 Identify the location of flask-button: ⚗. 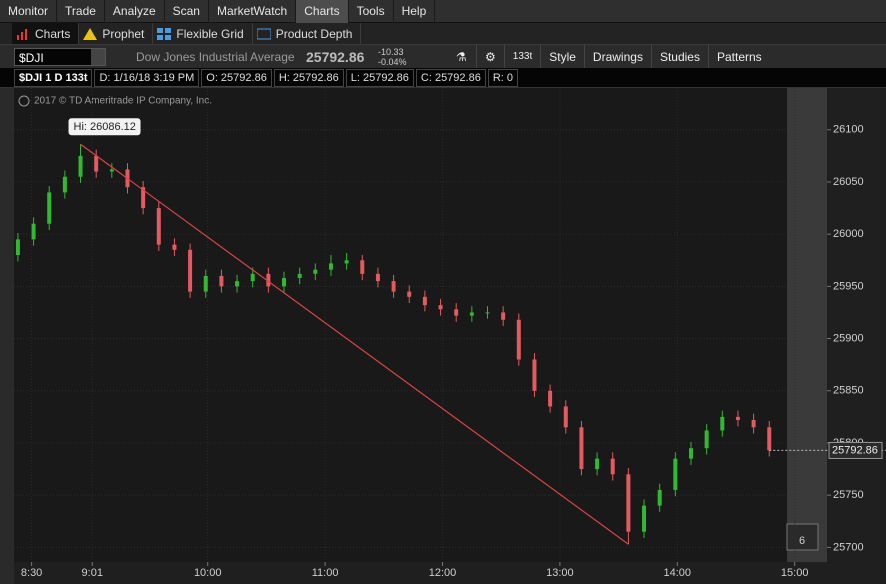
(461, 56).